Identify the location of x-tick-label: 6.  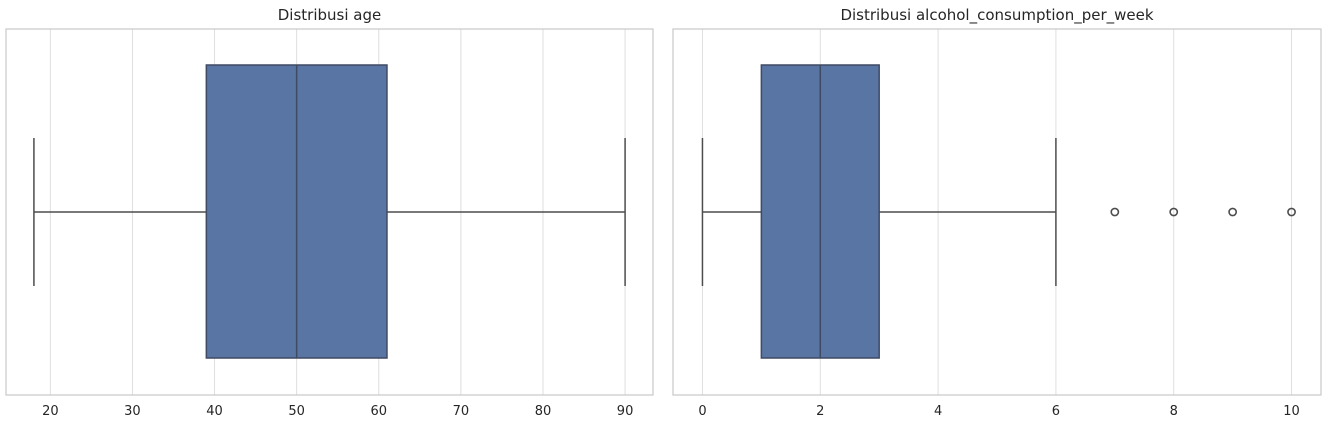
(1056, 411).